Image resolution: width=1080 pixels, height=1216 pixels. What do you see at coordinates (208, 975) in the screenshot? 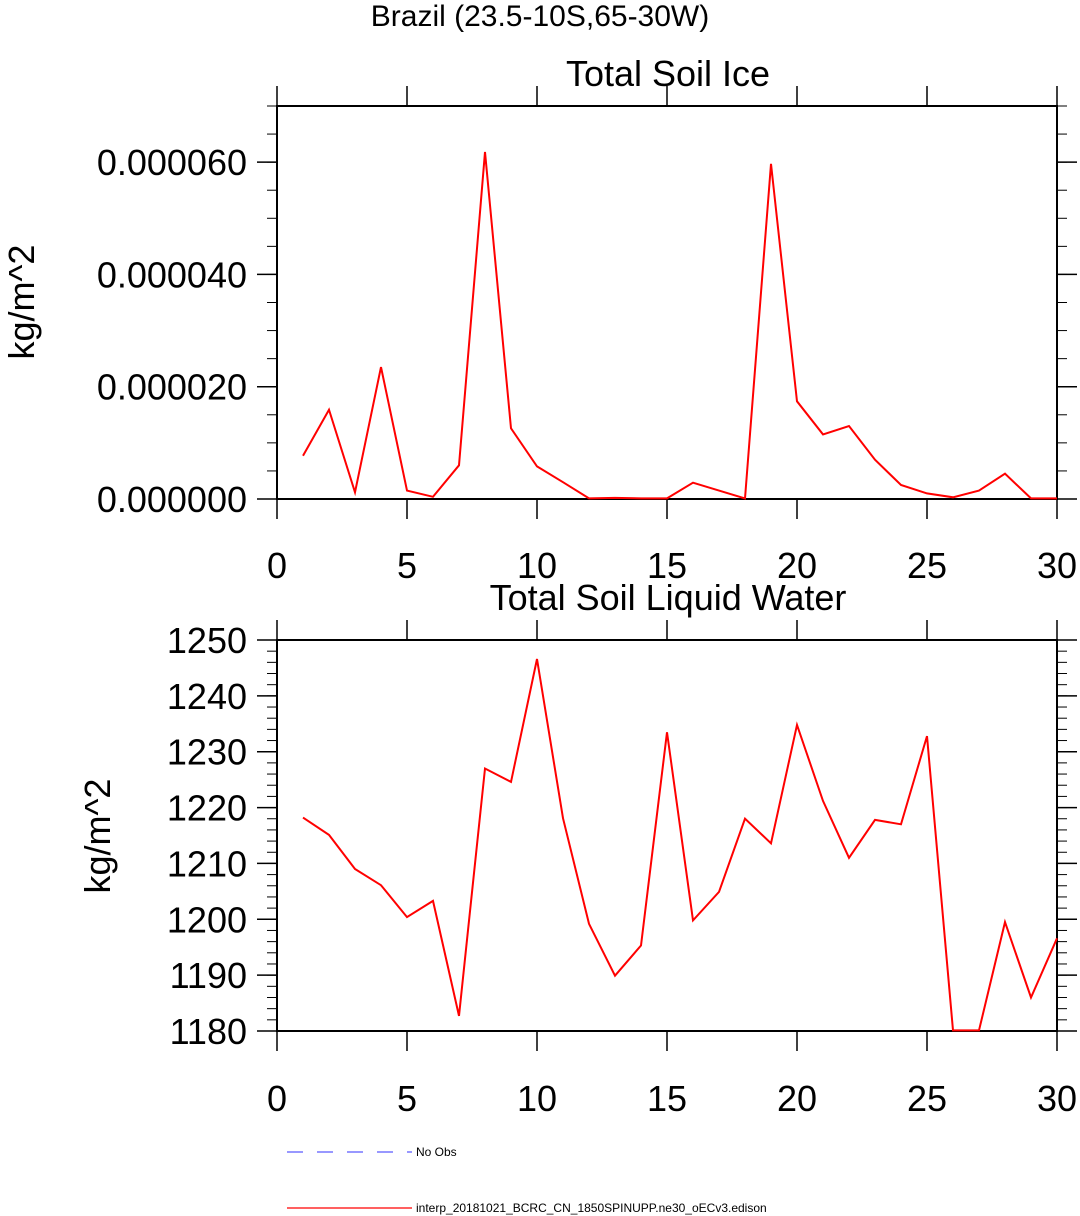
I see `y-tick-label: 1190` at bounding box center [208, 975].